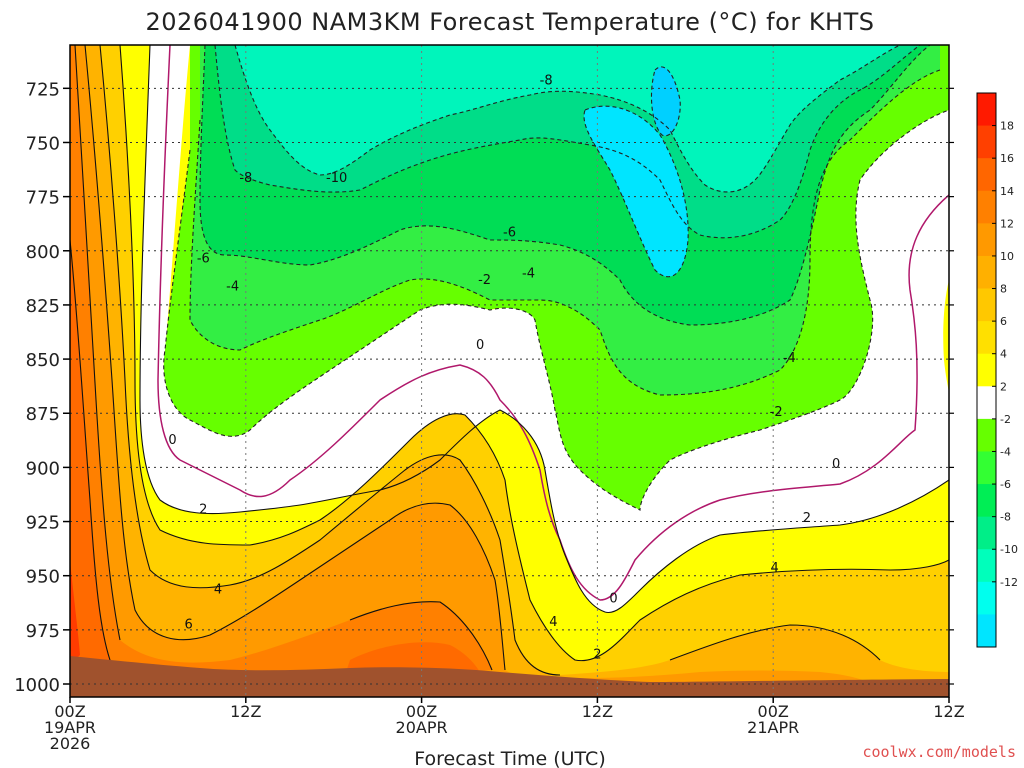 This screenshot has width=1024, height=768. I want to click on y-tick-label: 900, so click(43, 468).